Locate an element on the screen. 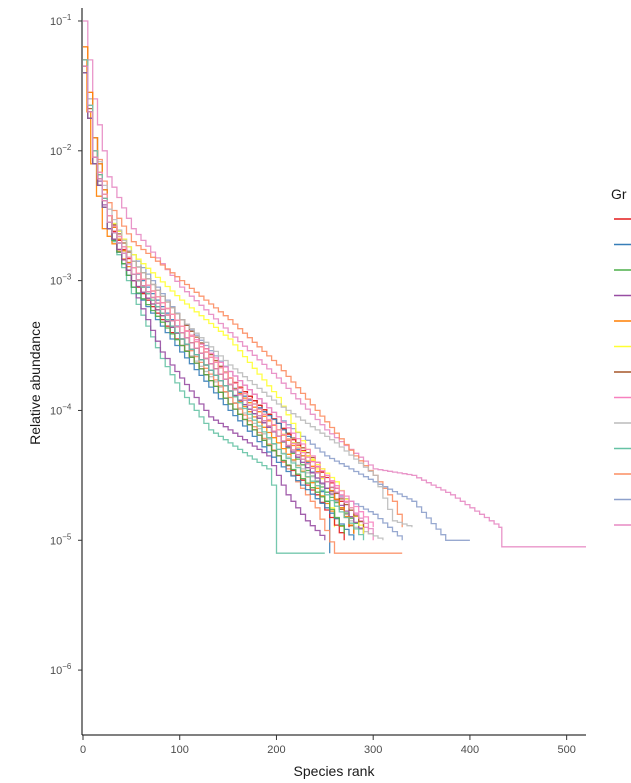 This screenshot has width=631, height=783. y-tick-label: 10⁻⁴ is located at coordinates (61, 409).